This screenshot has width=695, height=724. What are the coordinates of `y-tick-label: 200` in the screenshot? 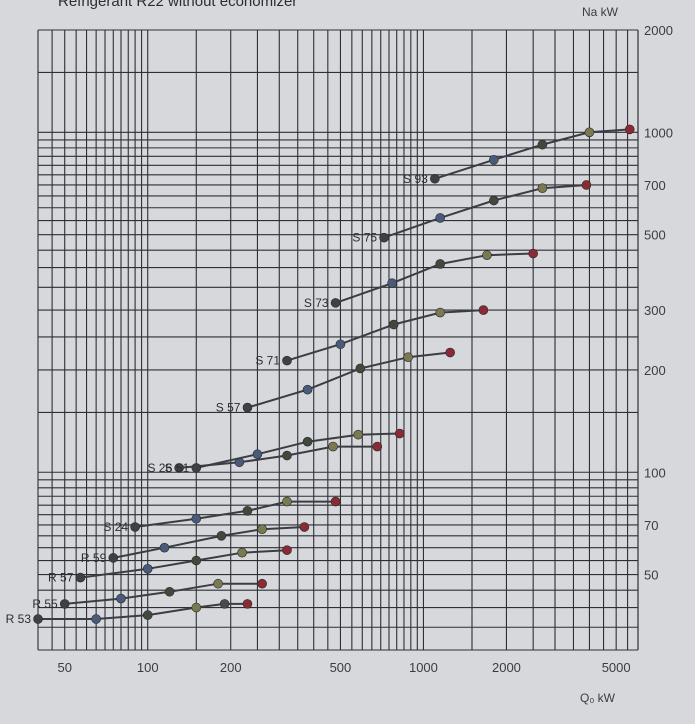 It's located at (655, 370).